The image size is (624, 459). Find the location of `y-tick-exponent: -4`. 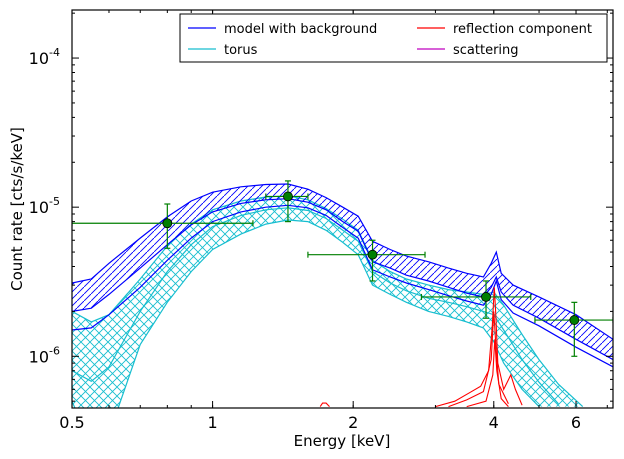

y-tick-exponent: -4 is located at coordinates (54, 52).